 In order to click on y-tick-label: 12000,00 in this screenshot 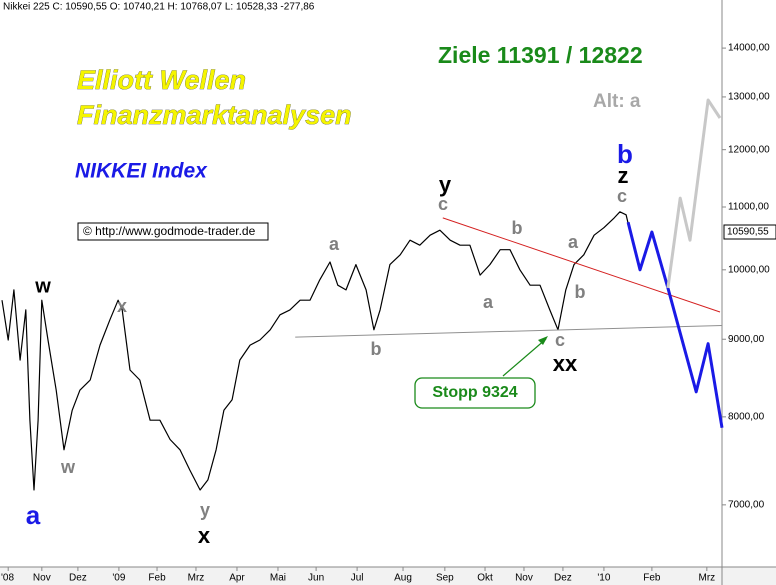, I will do `click(749, 149)`.